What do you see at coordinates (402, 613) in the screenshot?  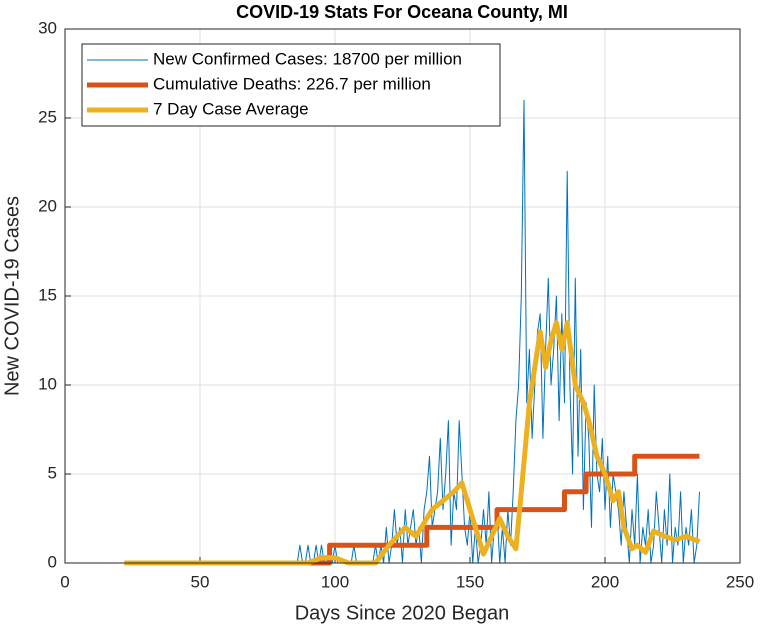 I see `x-axis-label: Days Since 2020 Began` at bounding box center [402, 613].